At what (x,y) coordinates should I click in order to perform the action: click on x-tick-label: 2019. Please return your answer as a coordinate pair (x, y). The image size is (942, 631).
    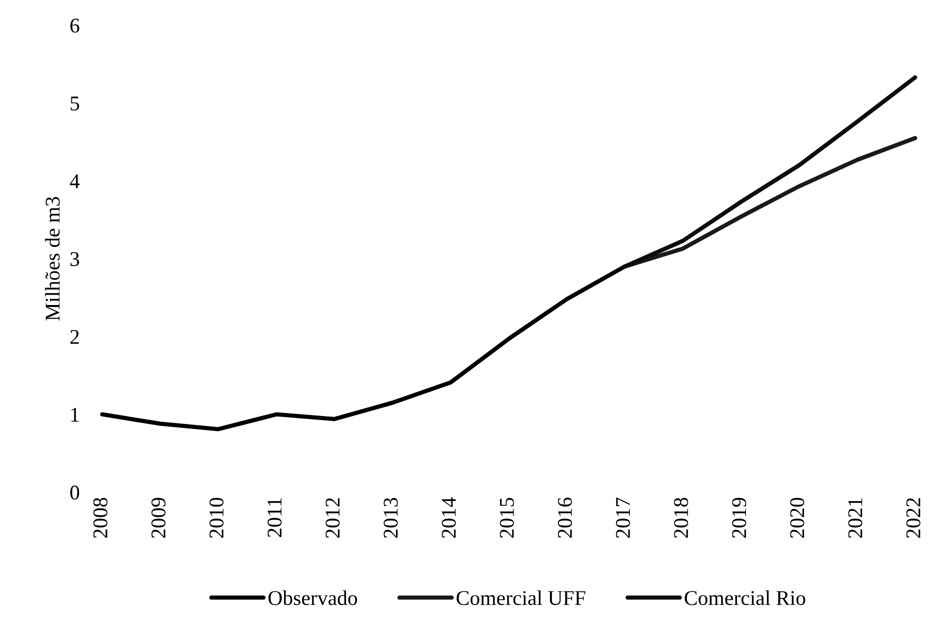
    Looking at the image, I should click on (739, 518).